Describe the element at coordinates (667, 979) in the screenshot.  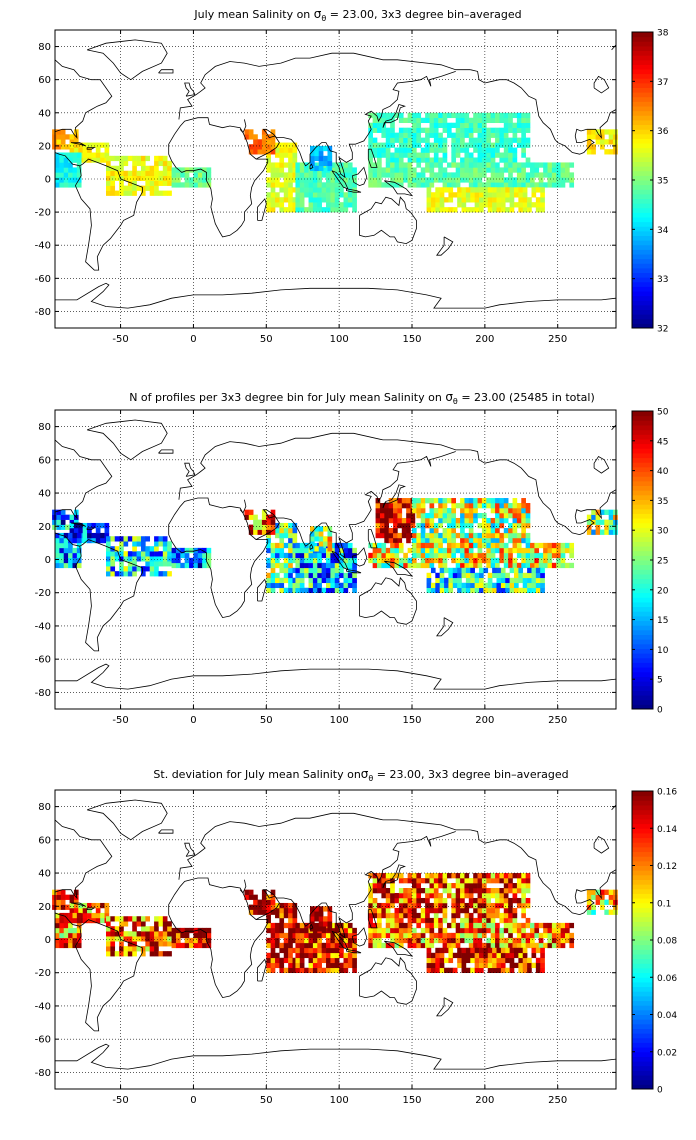
I see `colorbar-tick-label: 0.06` at that location.